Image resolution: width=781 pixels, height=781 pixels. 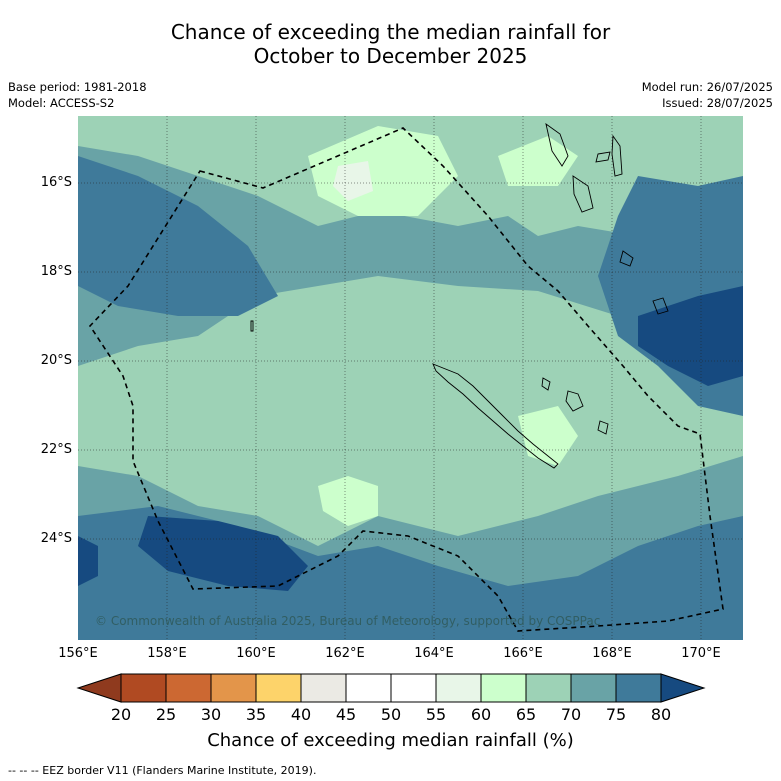 What do you see at coordinates (607, 218) in the screenshot?
I see `vanuatu-coastline` at bounding box center [607, 218].